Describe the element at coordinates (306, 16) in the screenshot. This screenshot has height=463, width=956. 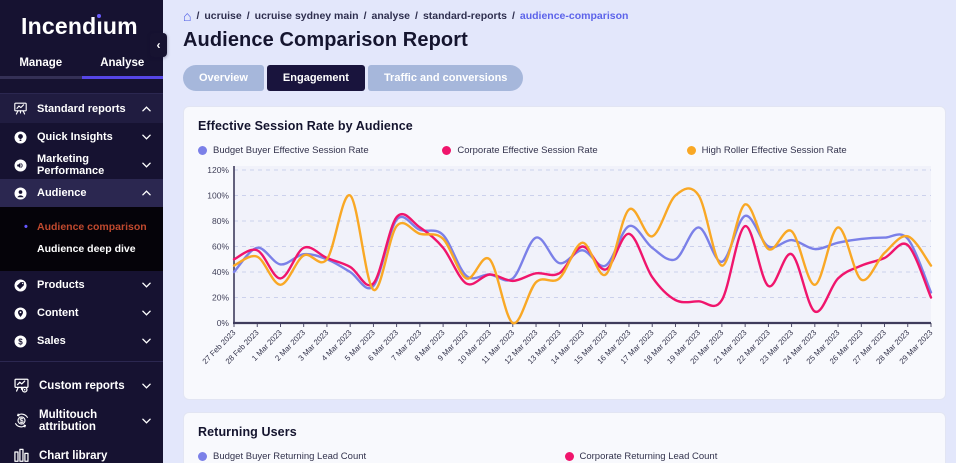
I see `breadcrumb-item: ucruise sydney main` at that location.